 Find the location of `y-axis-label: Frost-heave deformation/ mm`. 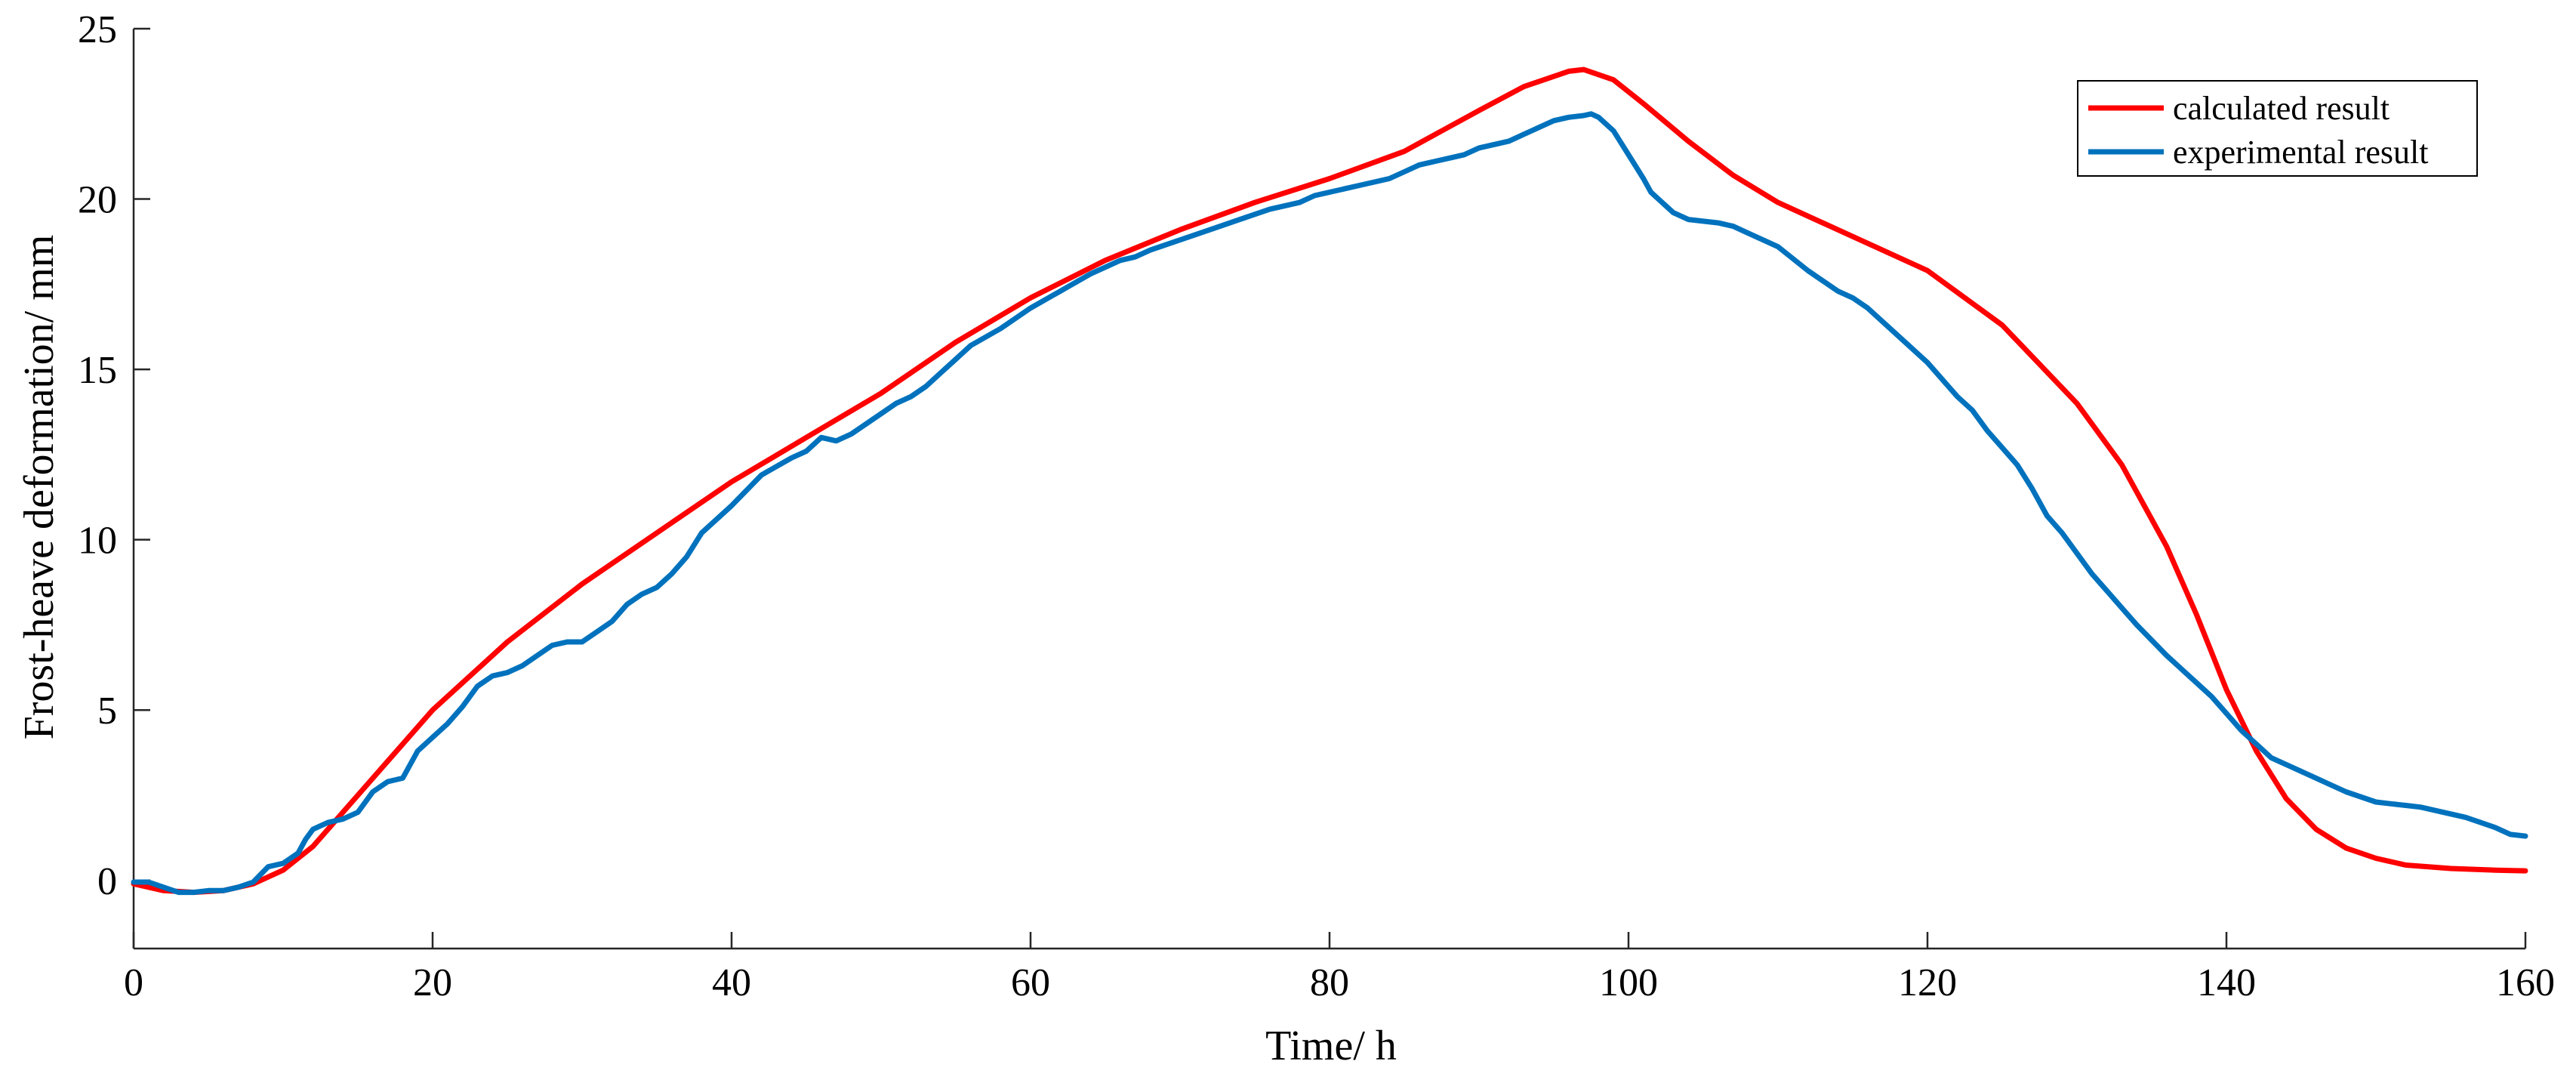

y-axis-label: Frost-heave deformation/ mm is located at coordinates (39, 487).